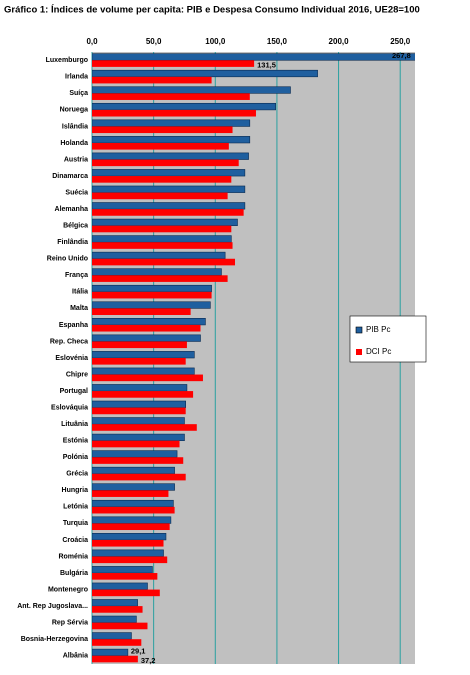 The image size is (470, 675). I want to click on y-tick-label: Suíça, so click(78, 93).